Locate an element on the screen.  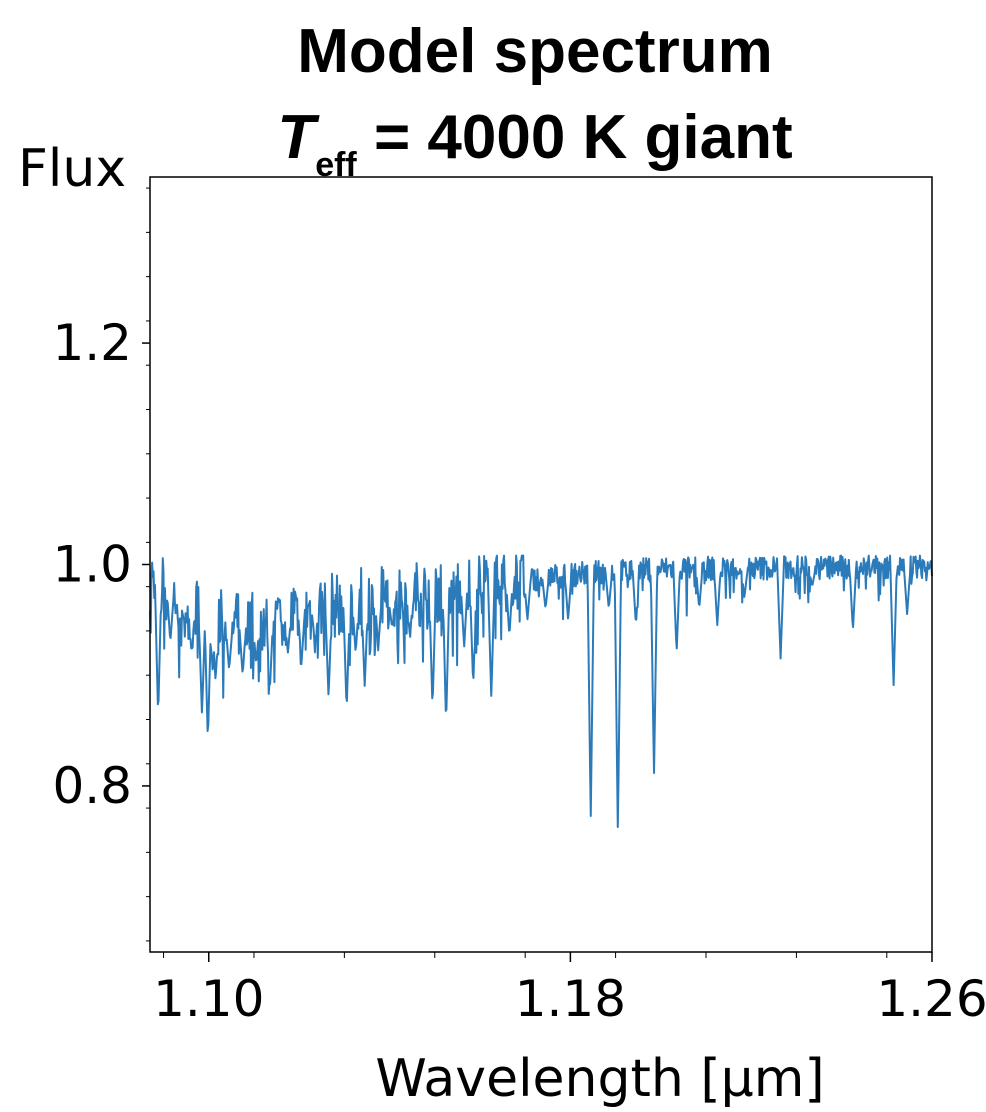
y-axis-label: Flux is located at coordinates (72, 169).